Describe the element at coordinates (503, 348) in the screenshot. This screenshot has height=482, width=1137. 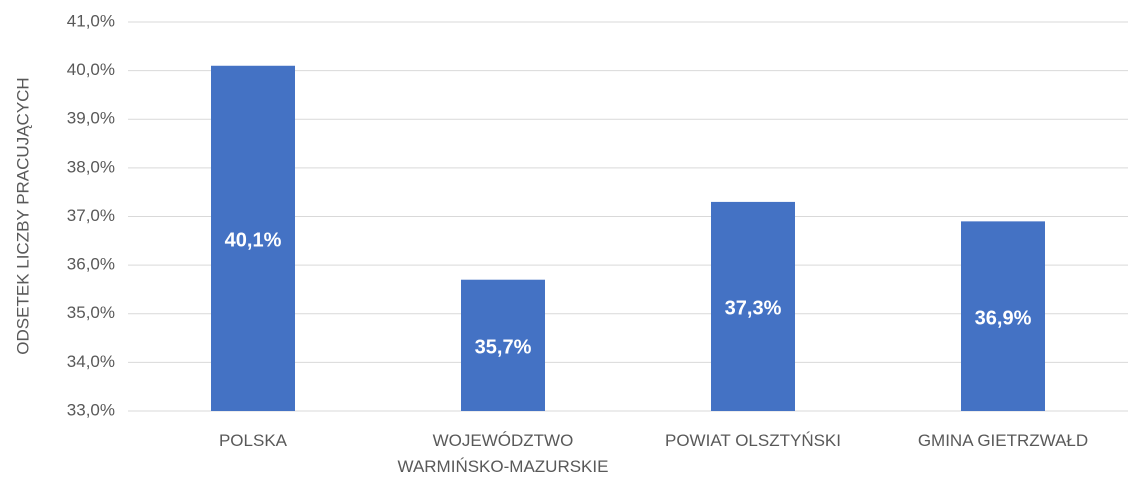
I see `data-label: 35,7%` at that location.